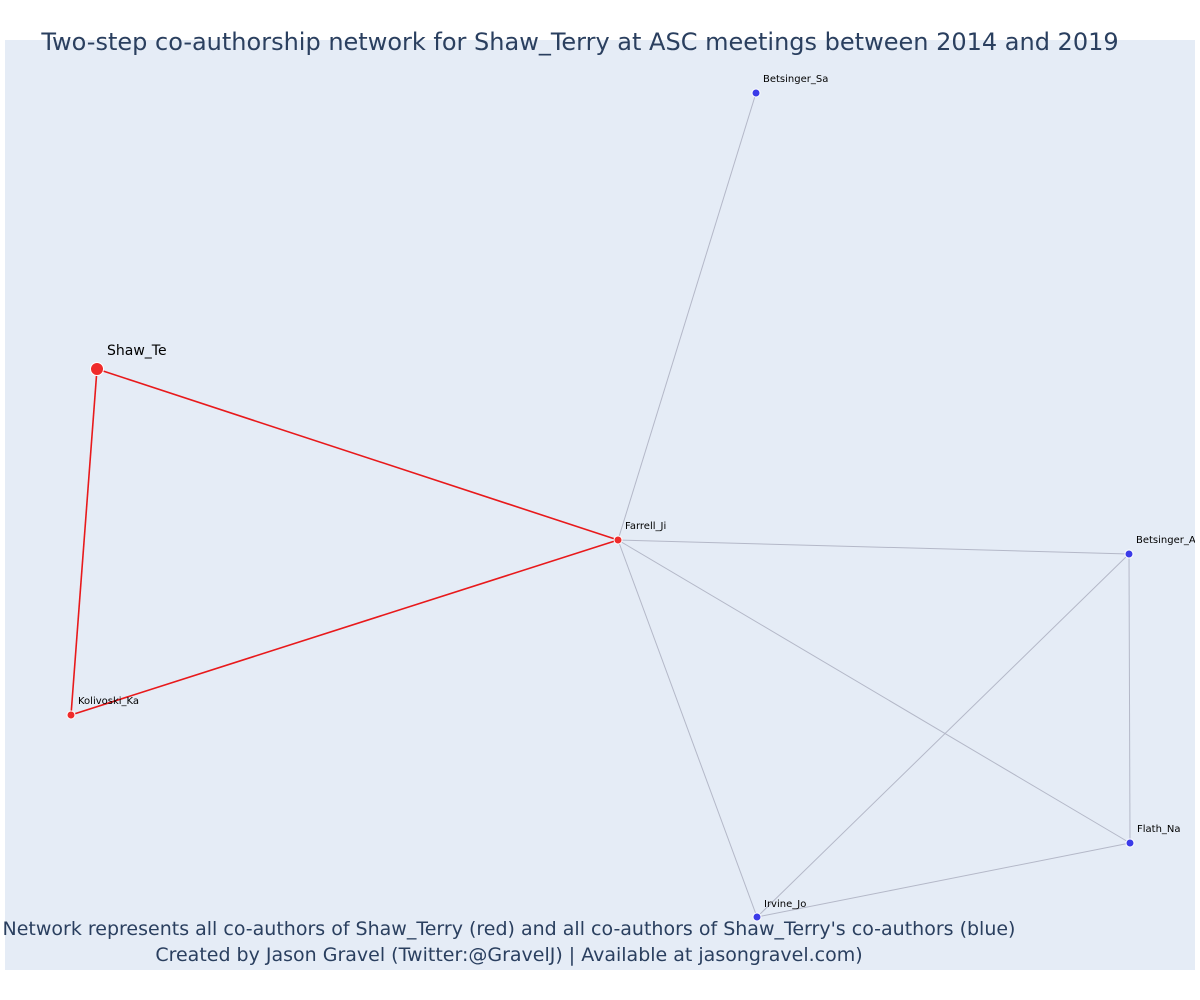 The height and width of the screenshot is (1000, 1200). I want to click on node-label-Kolivoski_Ka: Kolivoski_Ka, so click(108, 701).